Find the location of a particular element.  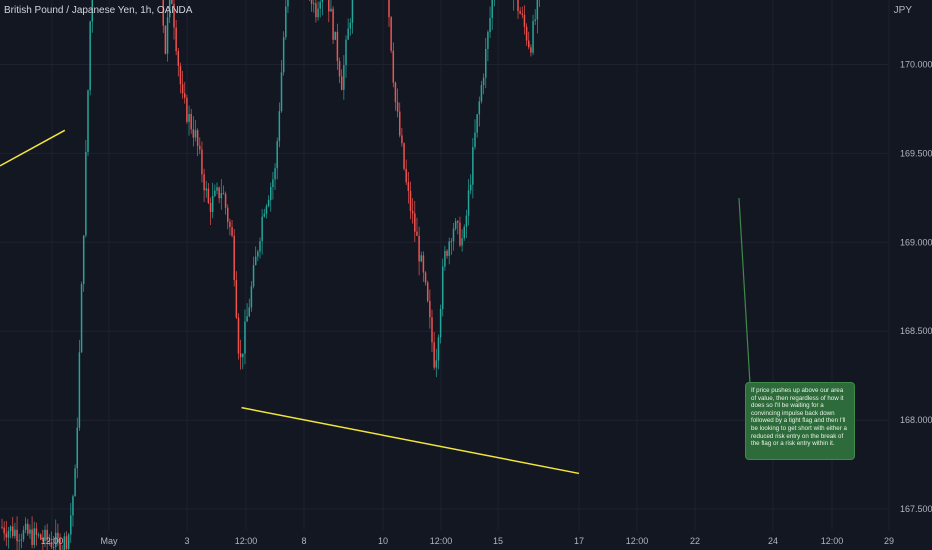

time-tick-label: 15 is located at coordinates (498, 541).